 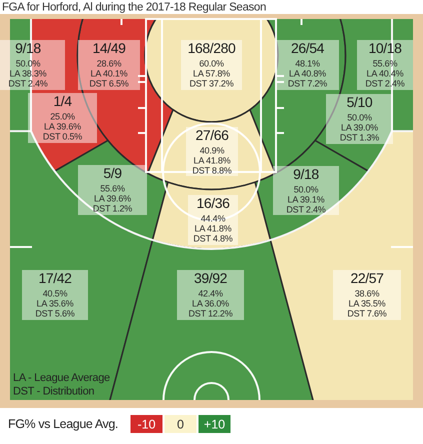 What do you see at coordinates (367, 313) in the screenshot?
I see `data-label: DST 7.6%` at bounding box center [367, 313].